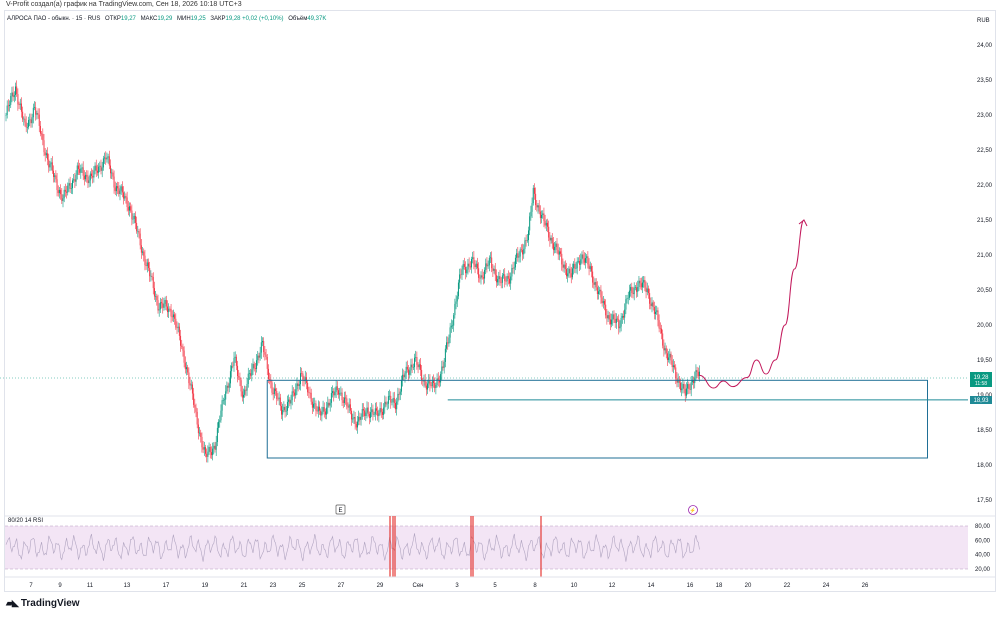  Describe the element at coordinates (983, 570) in the screenshot. I see `rsi-tick-label: 20,00` at that location.